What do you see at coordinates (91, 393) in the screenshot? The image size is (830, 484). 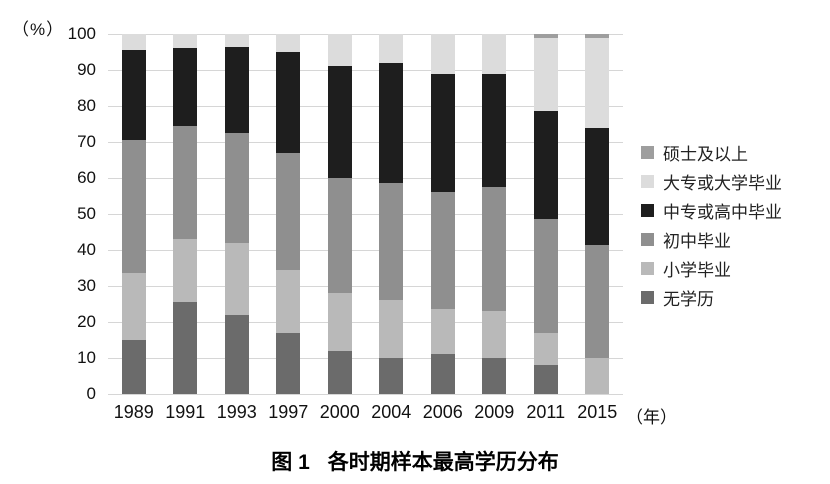 I see `y-tick-label: 0` at bounding box center [91, 393].